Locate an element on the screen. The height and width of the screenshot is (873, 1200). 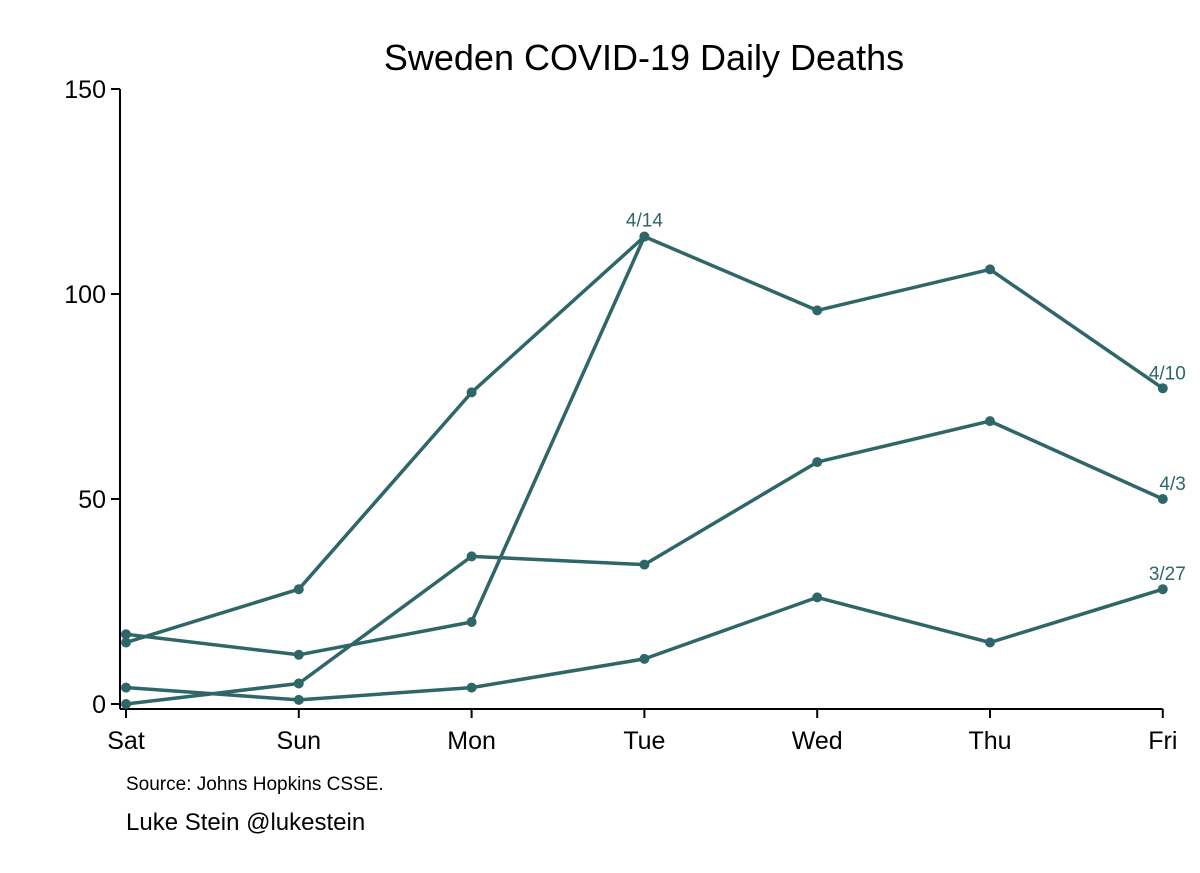
y-tick-label: 0 is located at coordinates (99, 705).